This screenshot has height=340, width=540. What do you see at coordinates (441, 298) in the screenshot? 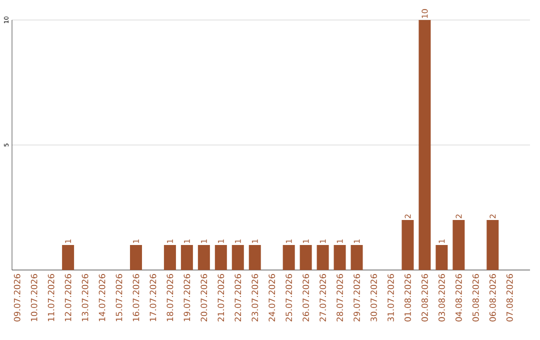
I see `x-tick-label: 03.08.2026` at bounding box center [441, 298].